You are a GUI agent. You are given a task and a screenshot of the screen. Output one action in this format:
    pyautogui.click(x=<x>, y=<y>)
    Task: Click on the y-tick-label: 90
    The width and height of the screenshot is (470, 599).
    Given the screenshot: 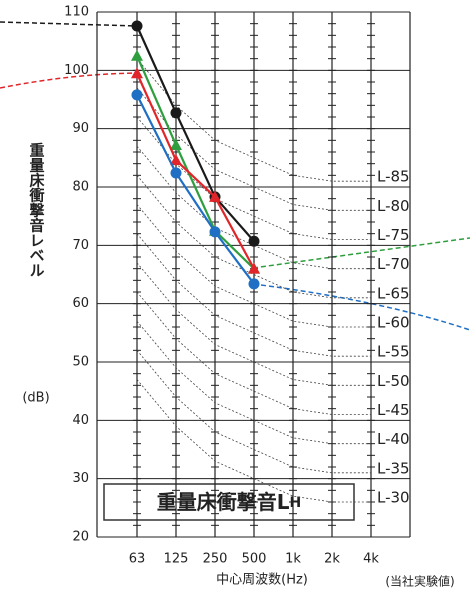 What is the action you would take?
    pyautogui.click(x=80, y=128)
    